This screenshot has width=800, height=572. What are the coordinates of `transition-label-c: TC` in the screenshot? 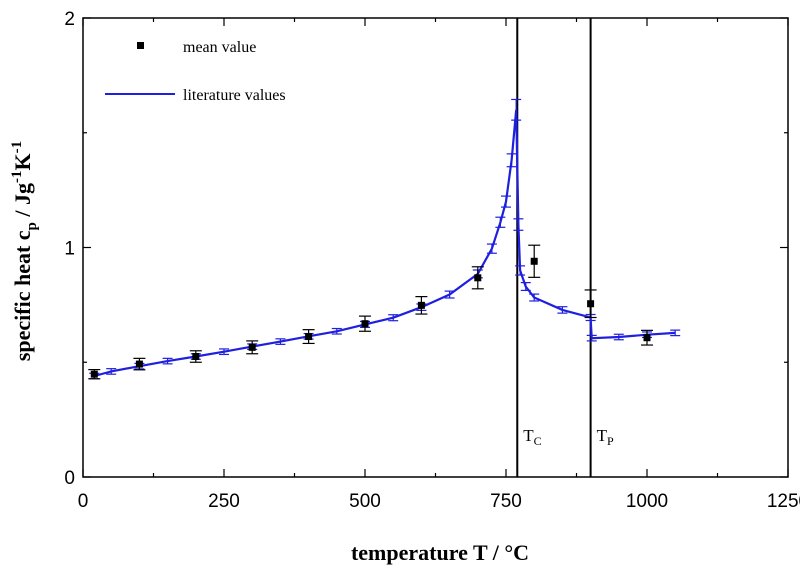 It's located at (532, 437).